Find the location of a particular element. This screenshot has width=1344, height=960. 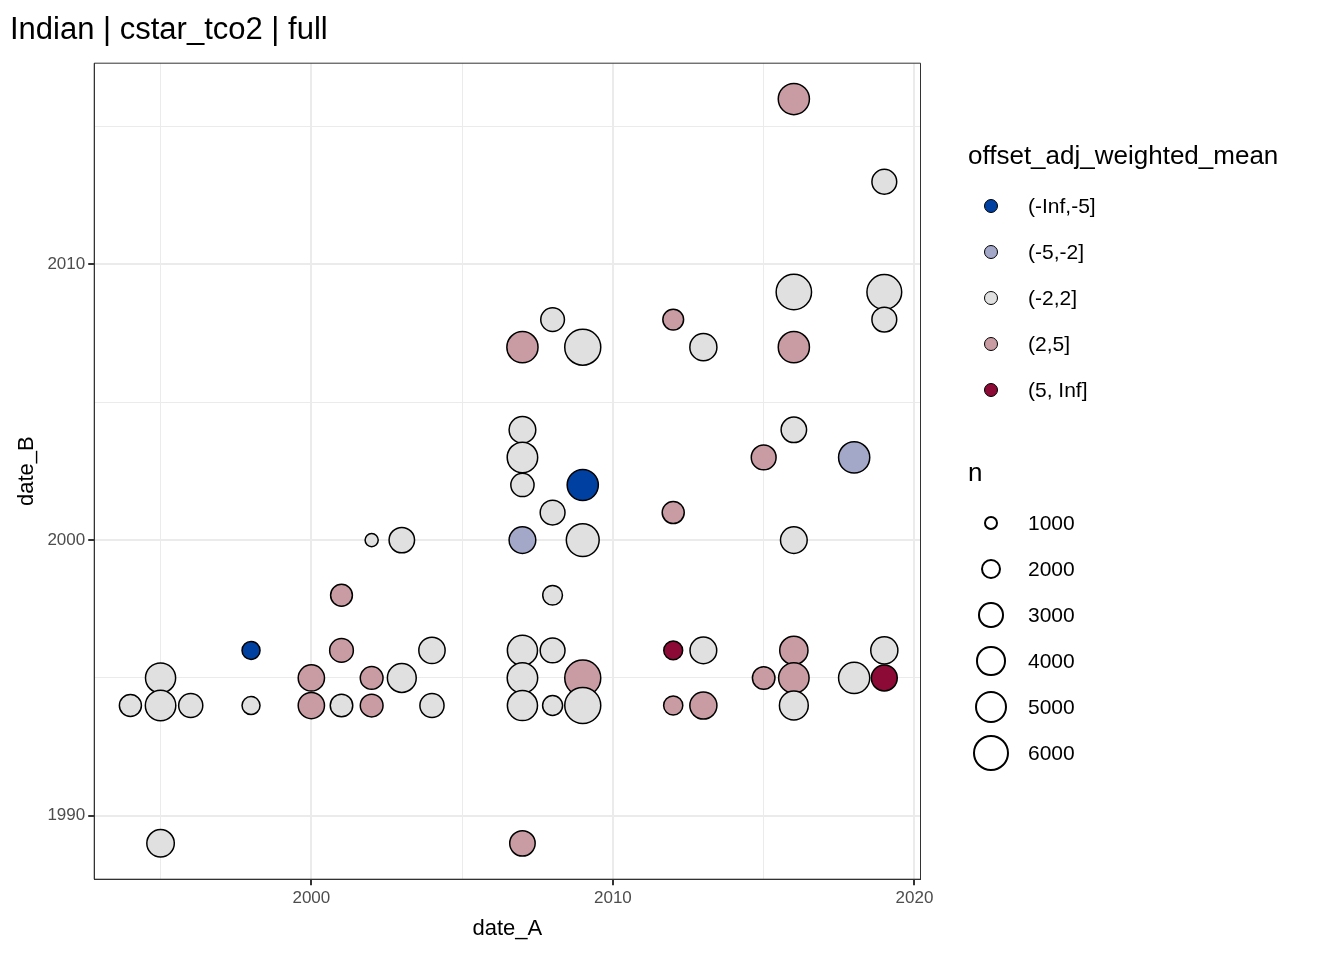

legend-label: 2000 is located at coordinates (1051, 569).